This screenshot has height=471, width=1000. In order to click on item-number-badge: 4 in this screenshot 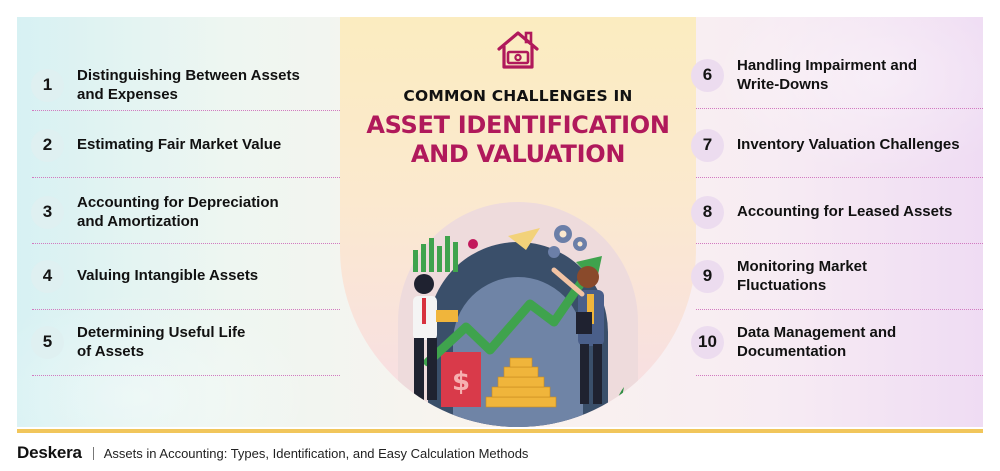, I will do `click(47, 276)`.